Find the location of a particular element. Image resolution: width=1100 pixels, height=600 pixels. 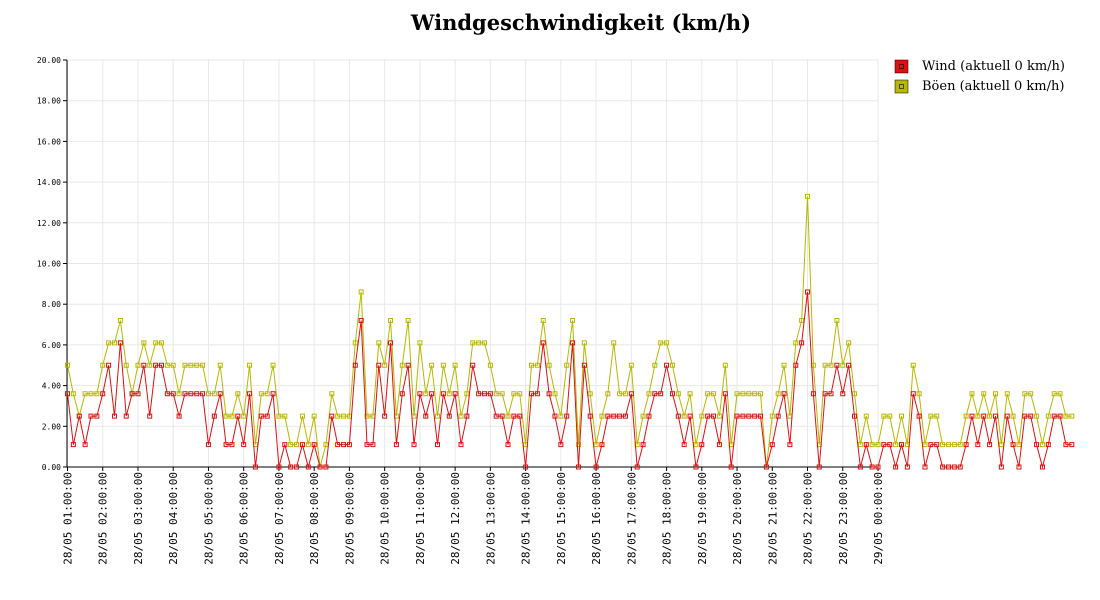

legend-label-gusts: Böen (aktuell 0 km/h) is located at coordinates (993, 86).